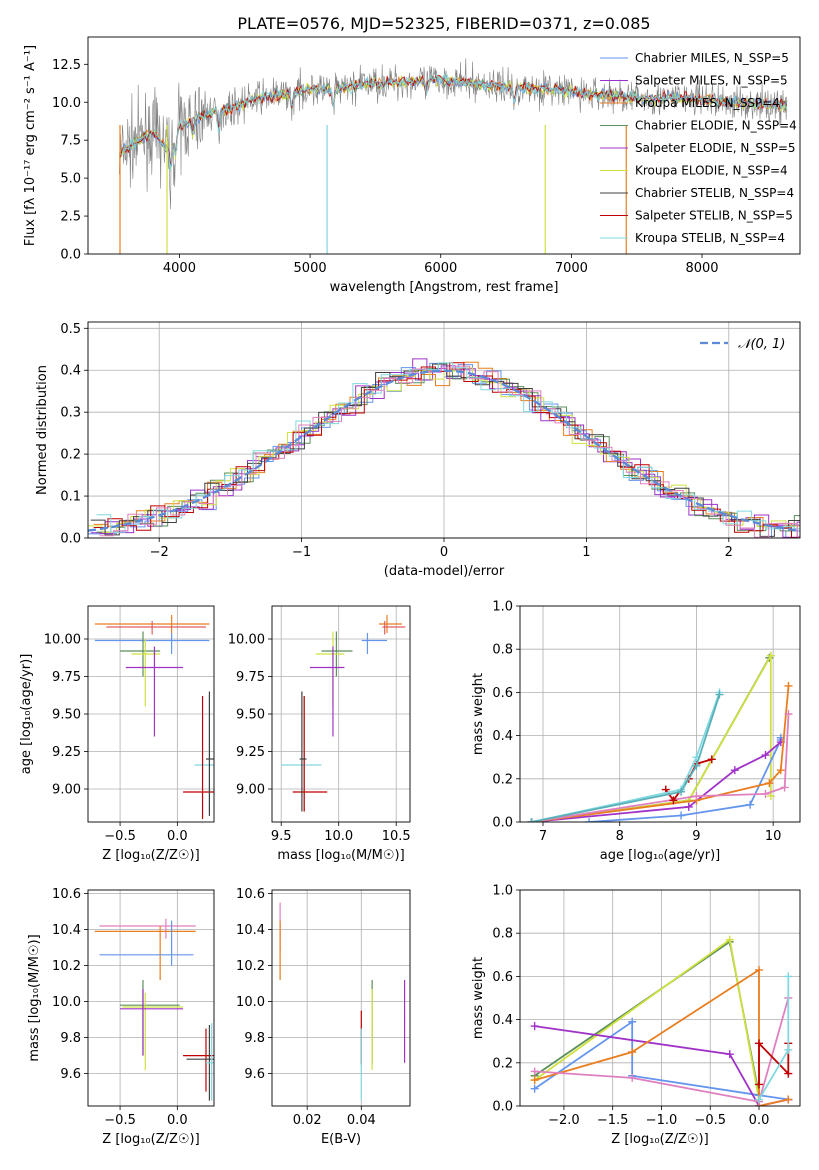 The image size is (819, 1170). What do you see at coordinates (761, 344) in the screenshot?
I see `legend-label: 𝒩(0, 1)` at bounding box center [761, 344].